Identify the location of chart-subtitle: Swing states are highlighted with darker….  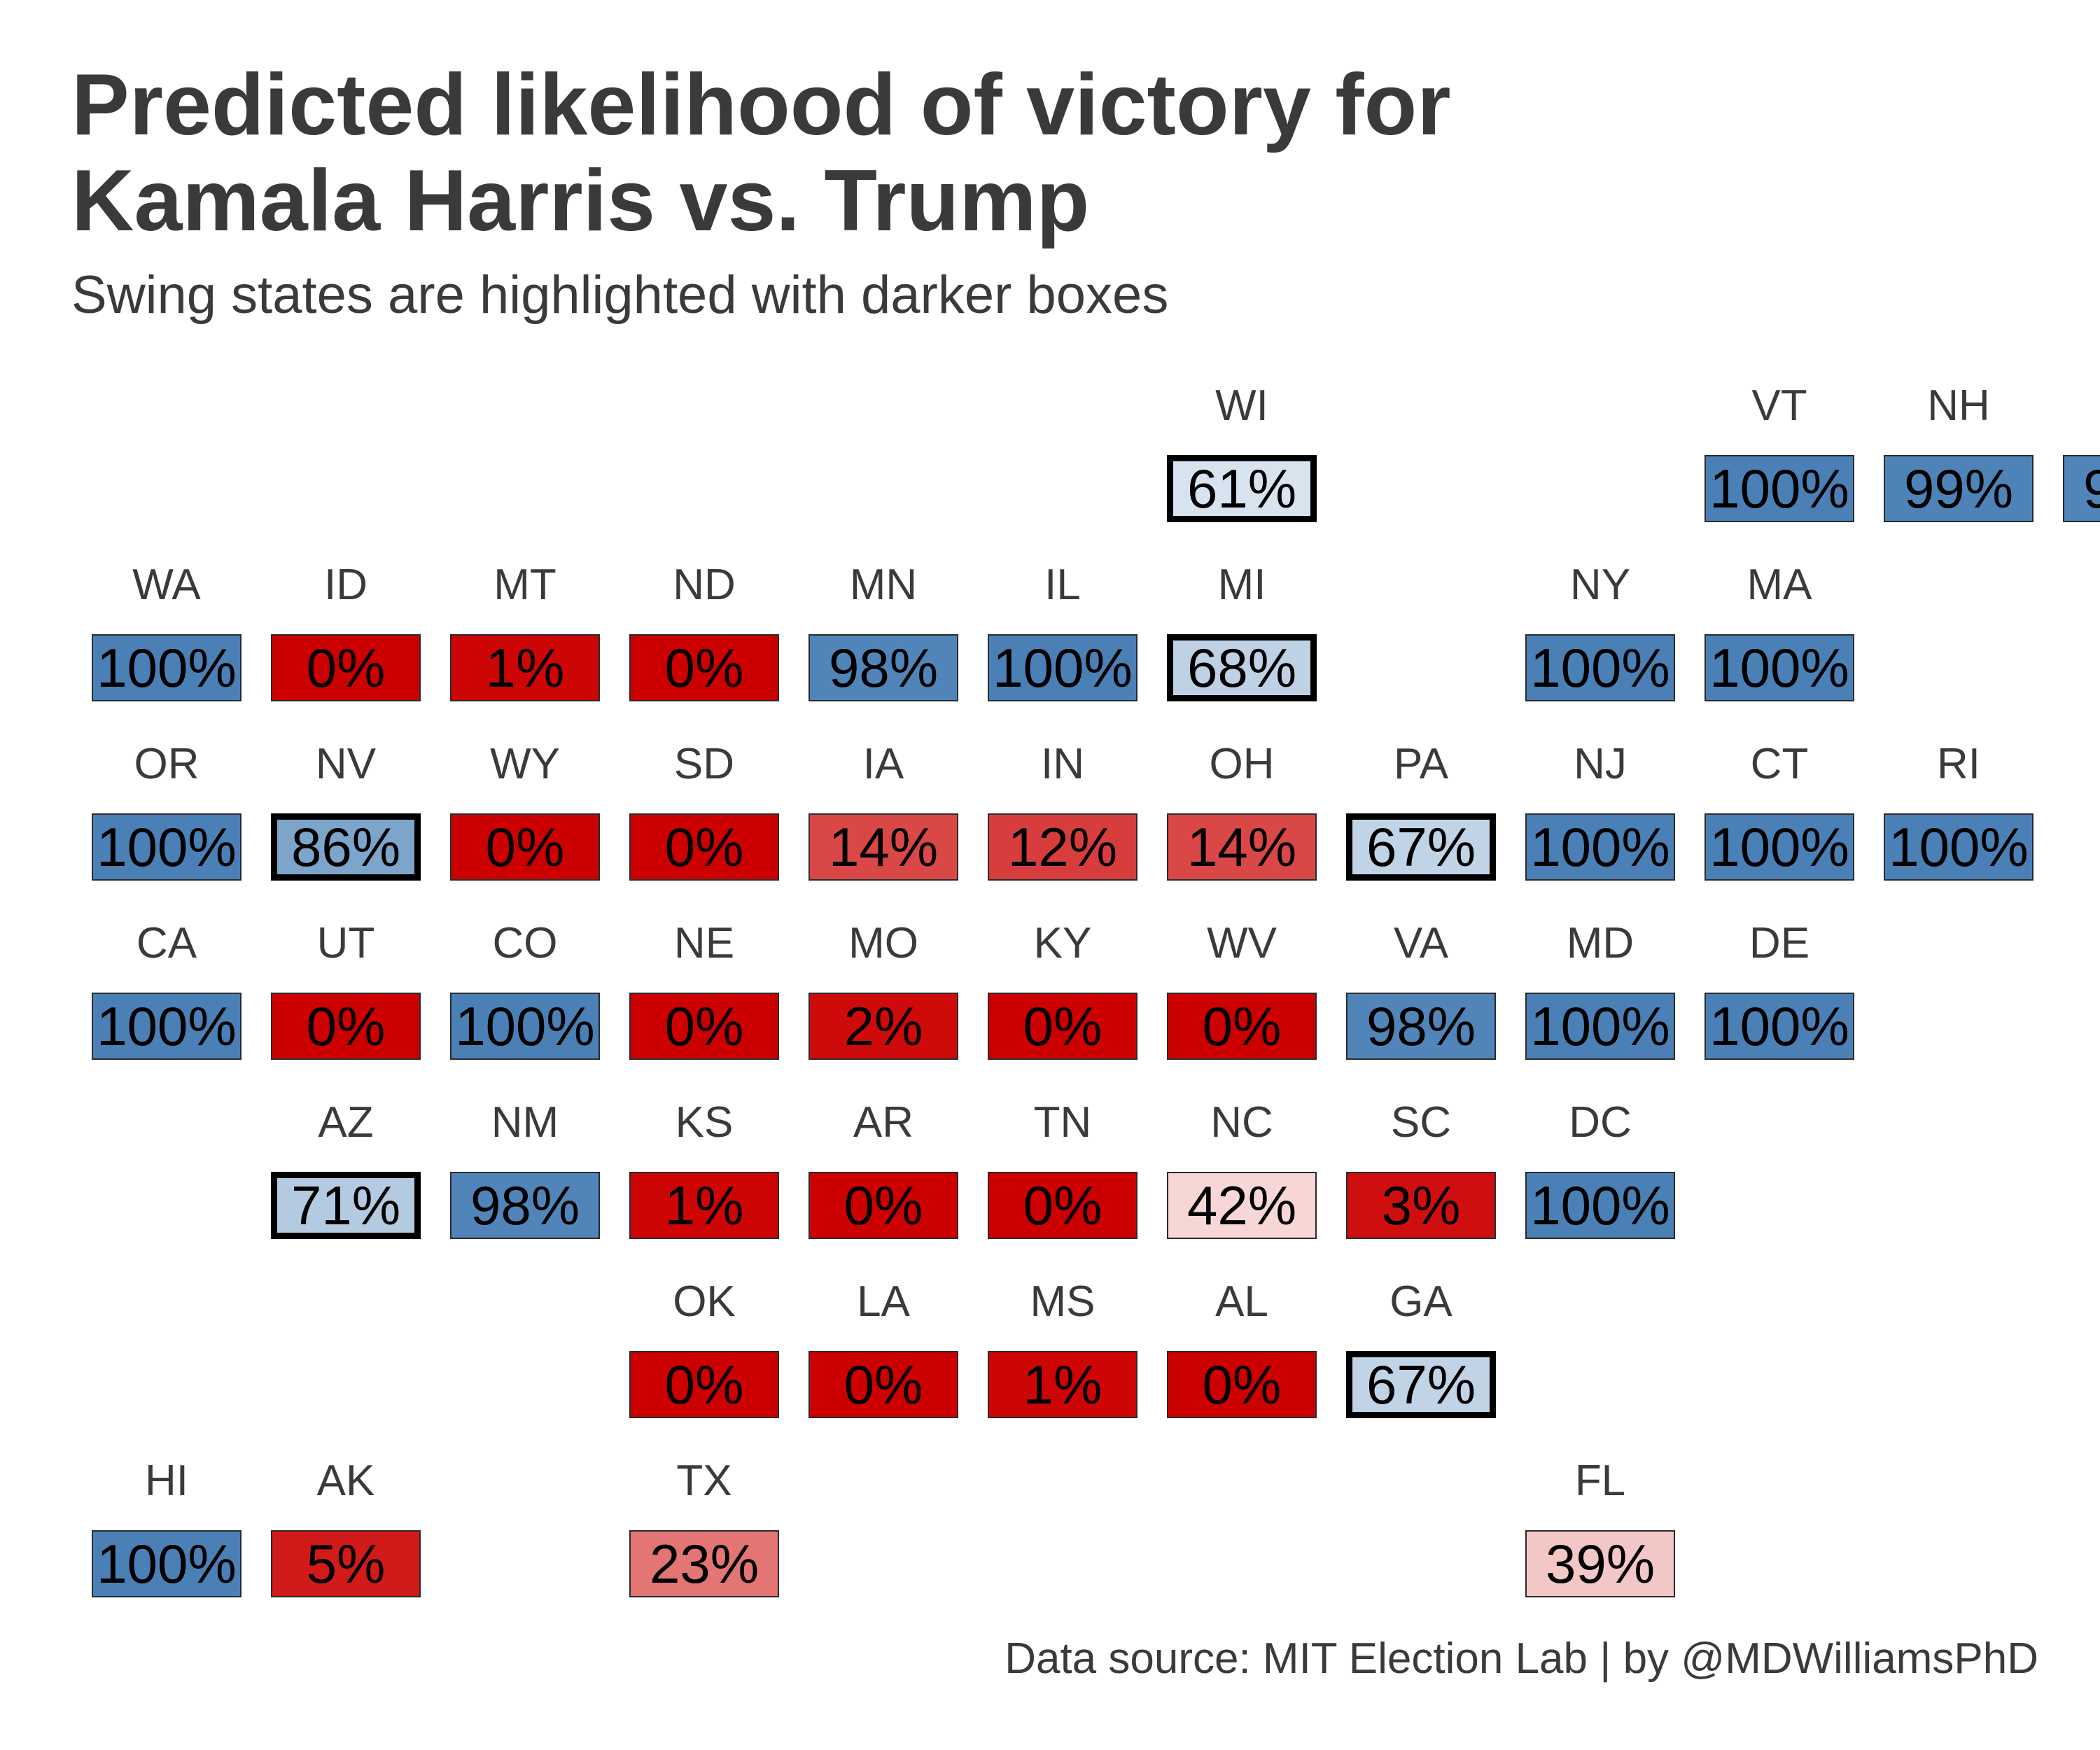
(620, 295).